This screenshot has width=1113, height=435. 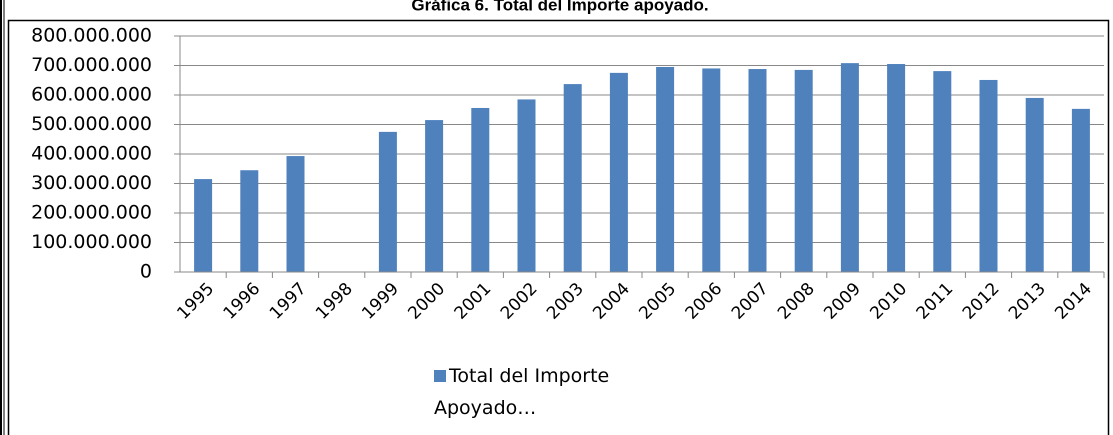 What do you see at coordinates (91, 242) in the screenshot?
I see `y-tick-label: 100.000.000` at bounding box center [91, 242].